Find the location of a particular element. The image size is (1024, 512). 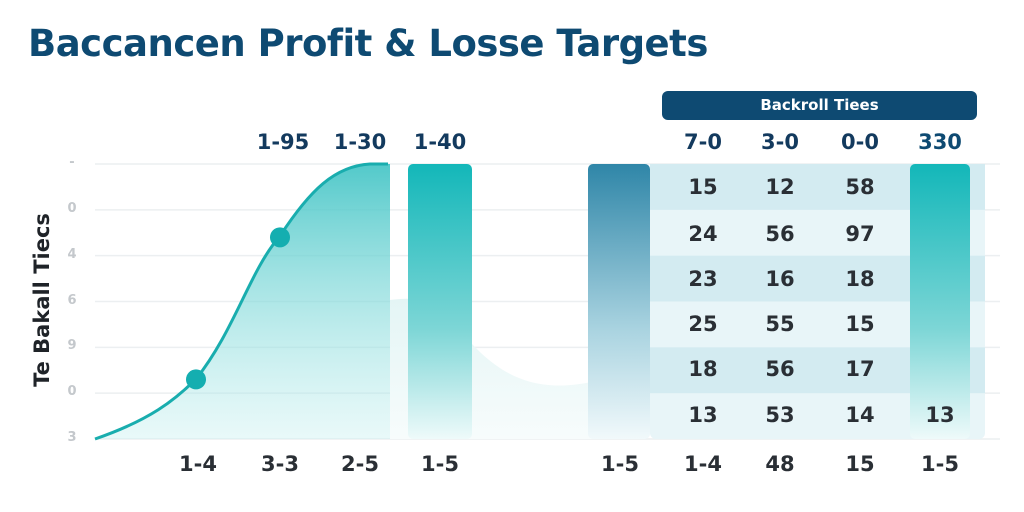

x-tick-label: 15 is located at coordinates (860, 464).